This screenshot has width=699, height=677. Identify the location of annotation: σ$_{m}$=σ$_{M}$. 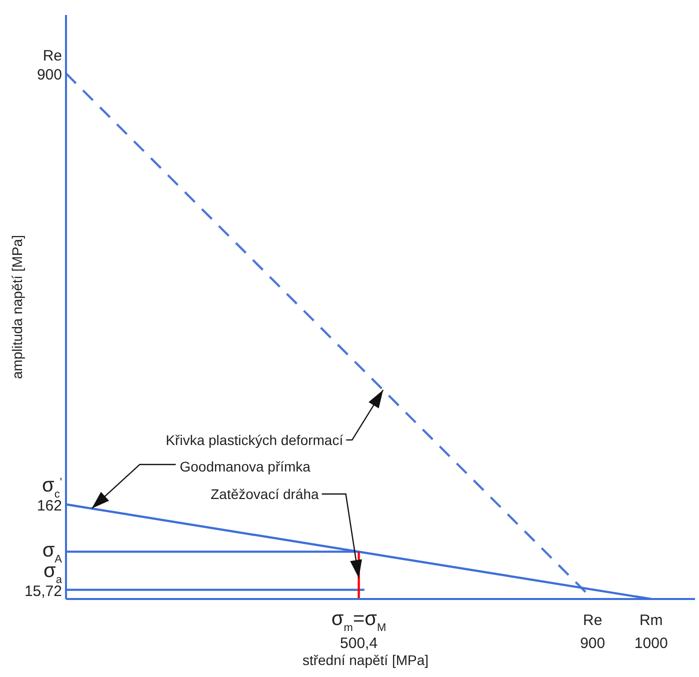
(358, 621).